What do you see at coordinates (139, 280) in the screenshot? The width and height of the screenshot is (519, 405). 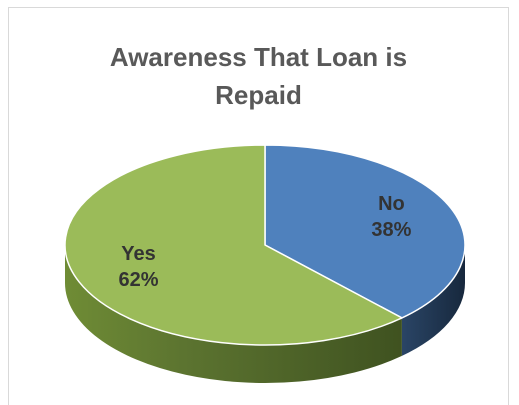 I see `pie-value-yes: 62%` at bounding box center [139, 280].